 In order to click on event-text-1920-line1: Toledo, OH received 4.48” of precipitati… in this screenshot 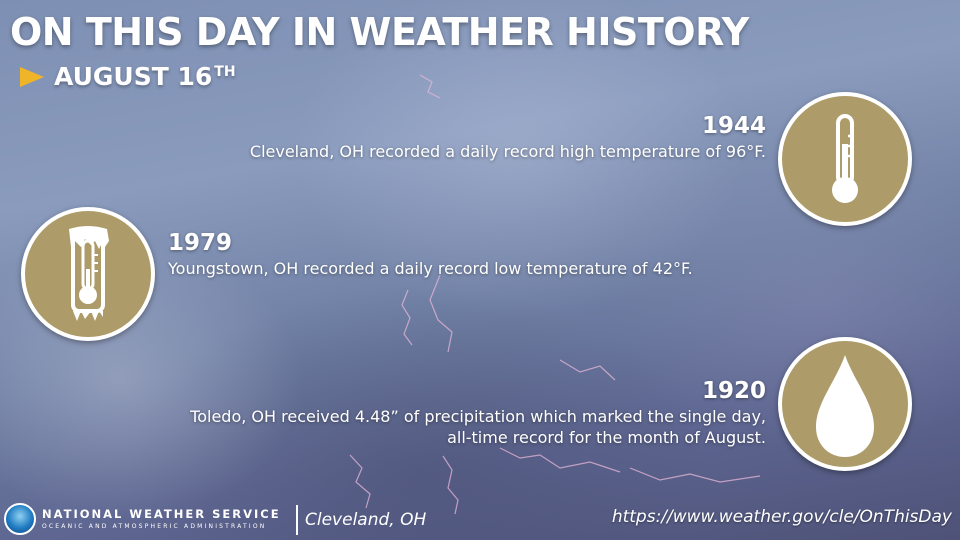, I will do `click(478, 416)`.